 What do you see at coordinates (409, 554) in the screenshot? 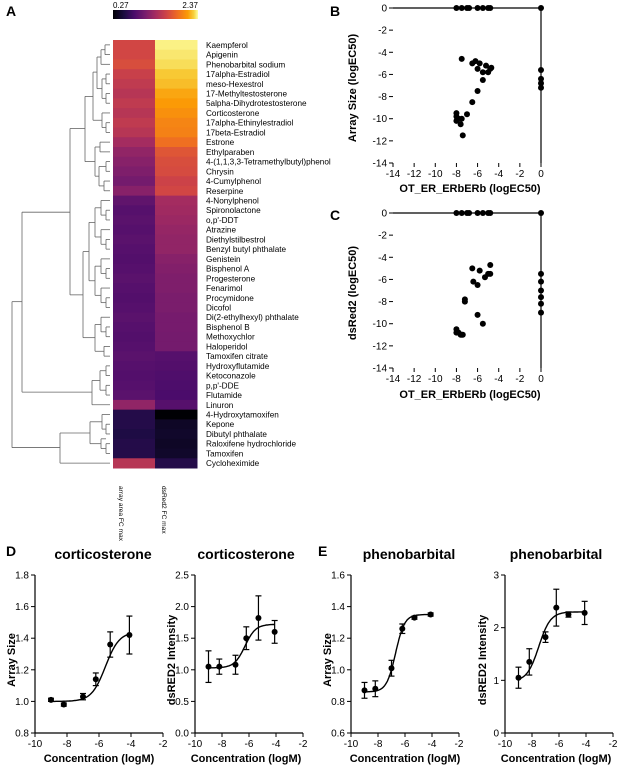
I see `chart-title: phenobarbital` at bounding box center [409, 554].